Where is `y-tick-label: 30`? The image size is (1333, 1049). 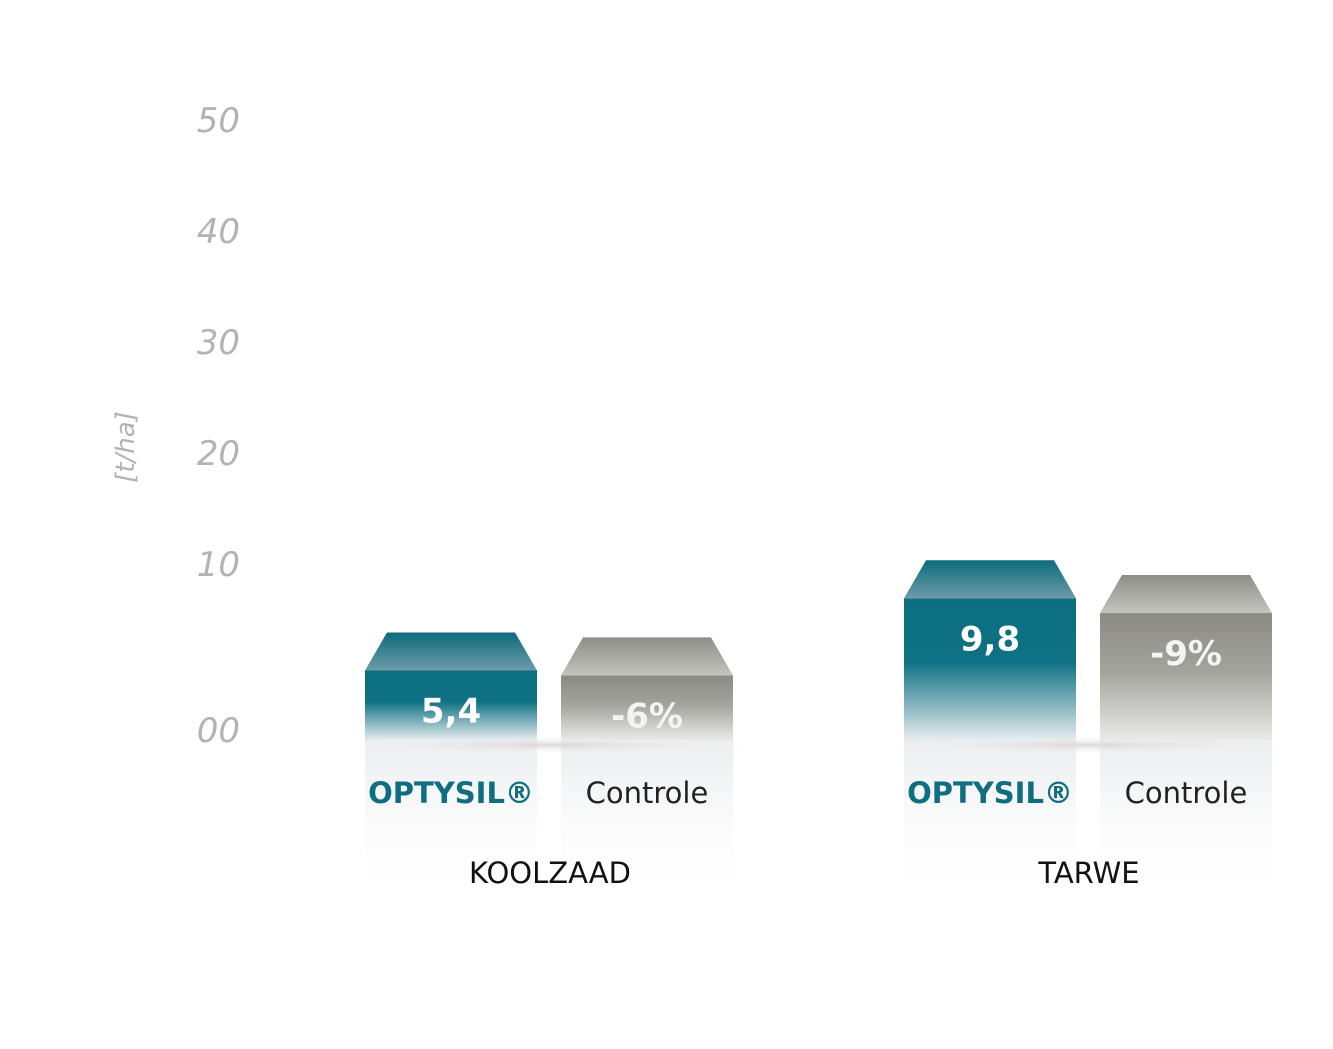 y-tick-label: 30 is located at coordinates (218, 343).